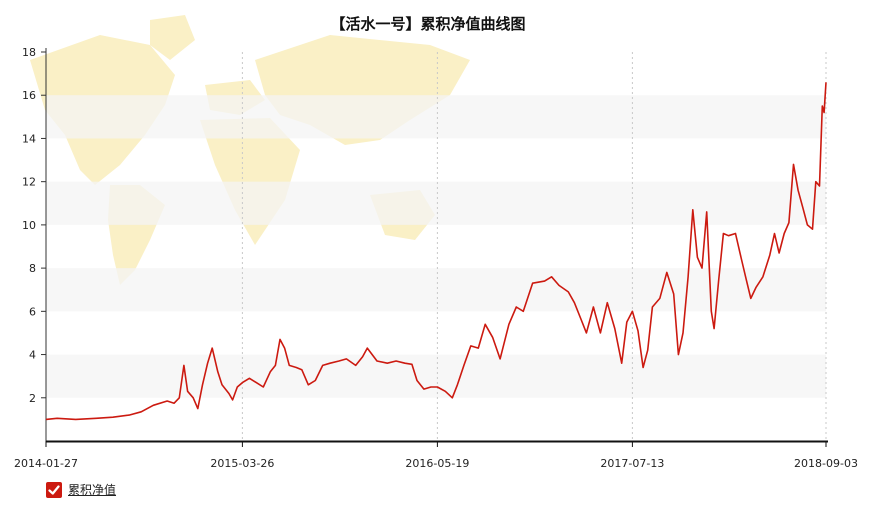  I want to click on y-tick-label: 8, so click(32, 268).